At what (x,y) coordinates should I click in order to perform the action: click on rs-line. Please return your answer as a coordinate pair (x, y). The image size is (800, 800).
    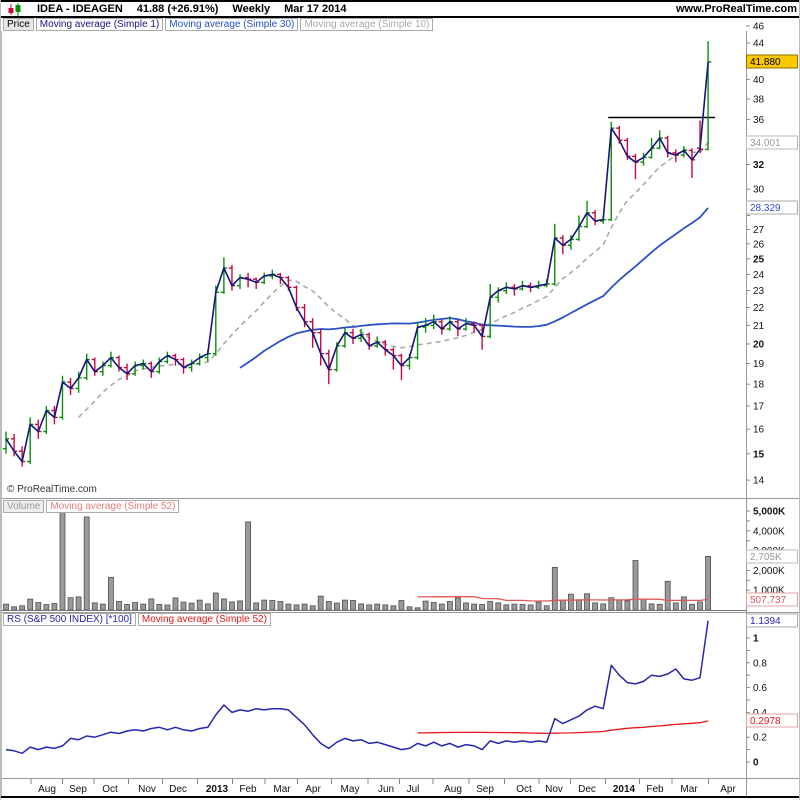
    Looking at the image, I should click on (357, 687).